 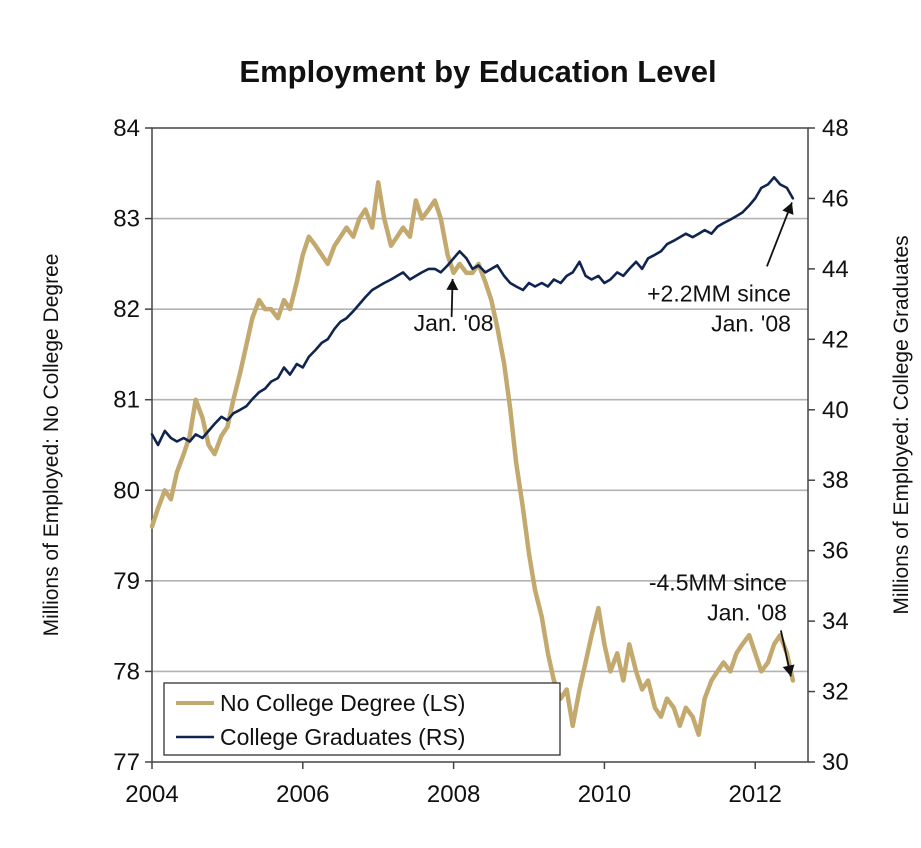 What do you see at coordinates (835, 762) in the screenshot?
I see `y-tick-label-right: 30` at bounding box center [835, 762].